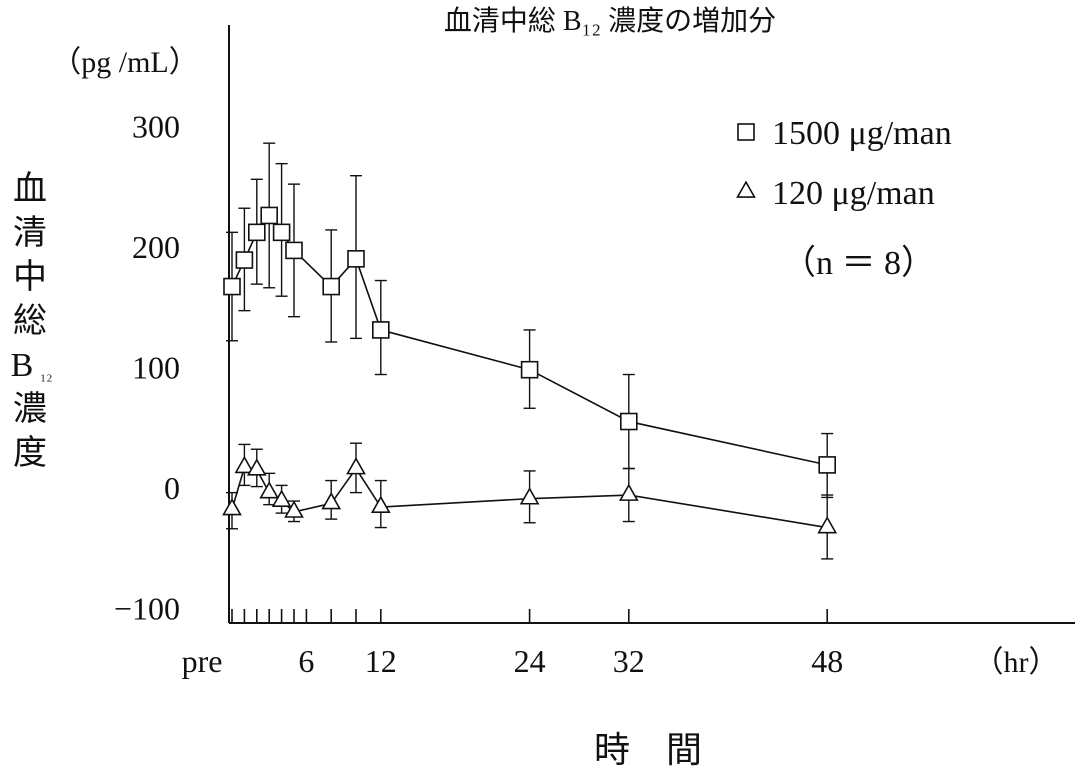 Image resolution: width=1082 pixels, height=779 pixels. Describe the element at coordinates (156, 368) in the screenshot. I see `y-tick-label: 100` at that location.